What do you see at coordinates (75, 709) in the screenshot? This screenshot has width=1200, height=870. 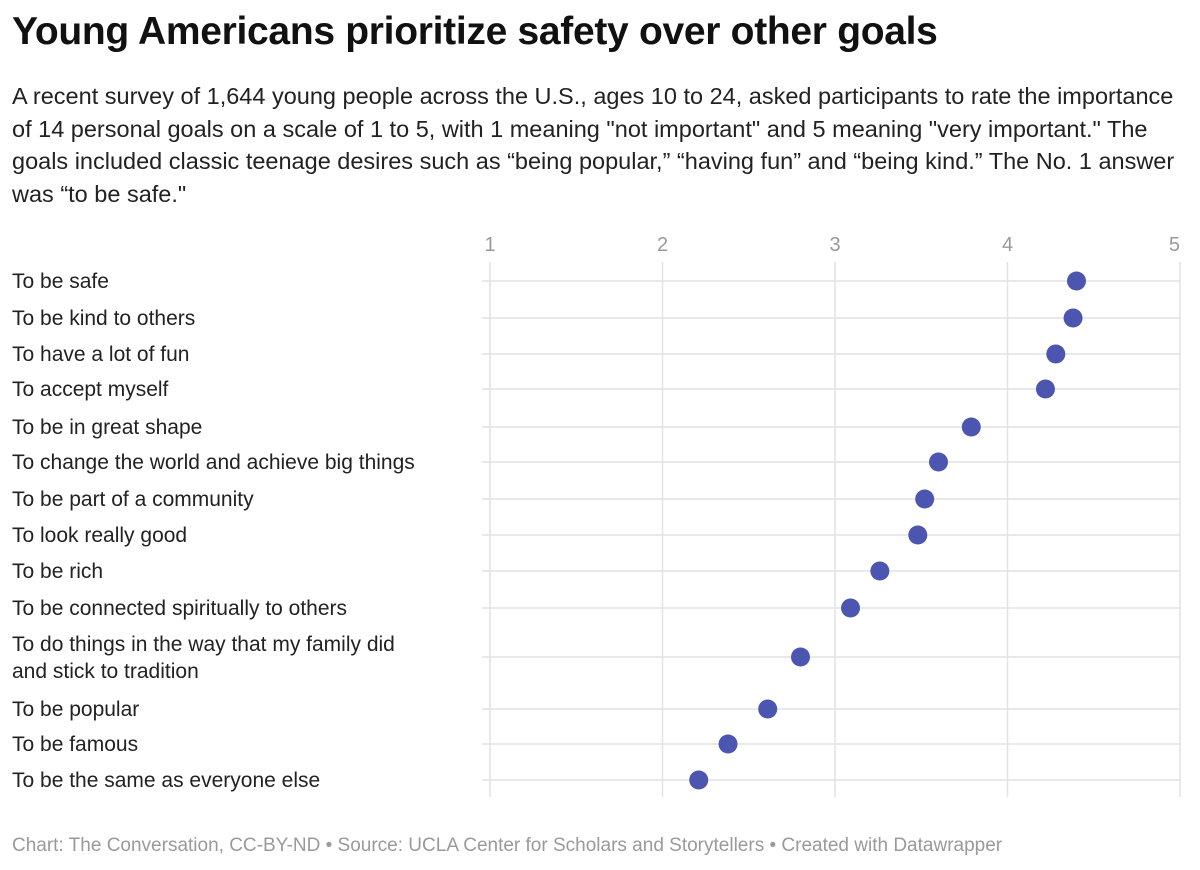 I see `category-label: To be popular` at bounding box center [75, 709].